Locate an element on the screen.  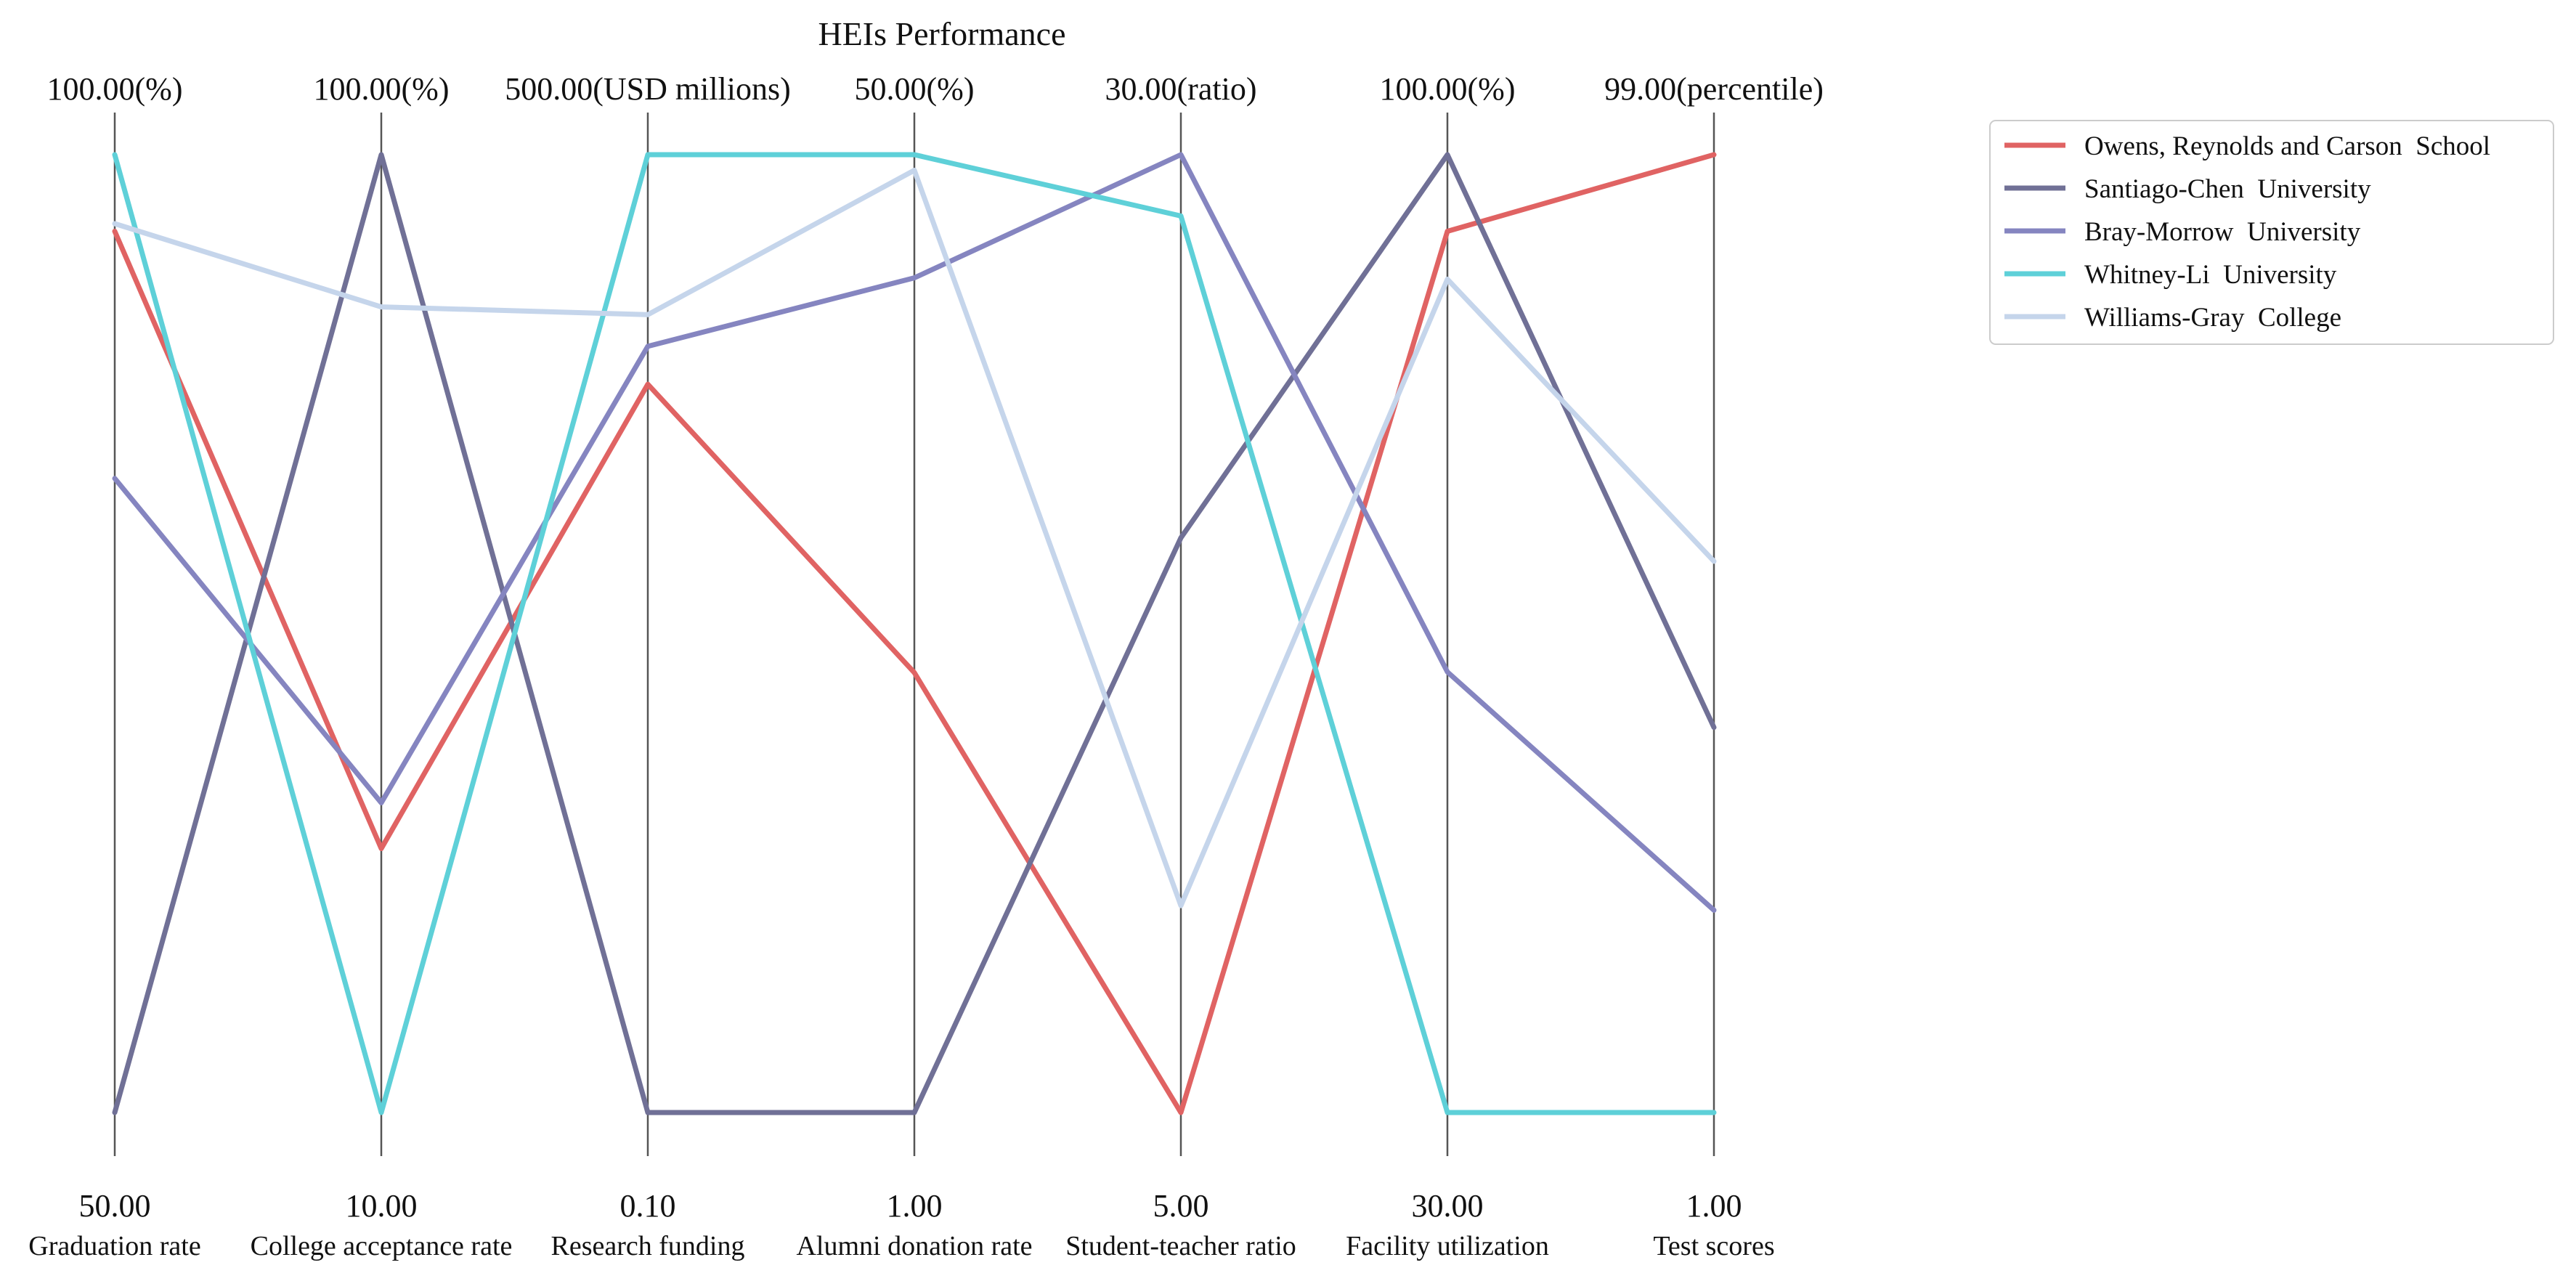
axis-min-label: 50.00 is located at coordinates (115, 1206).